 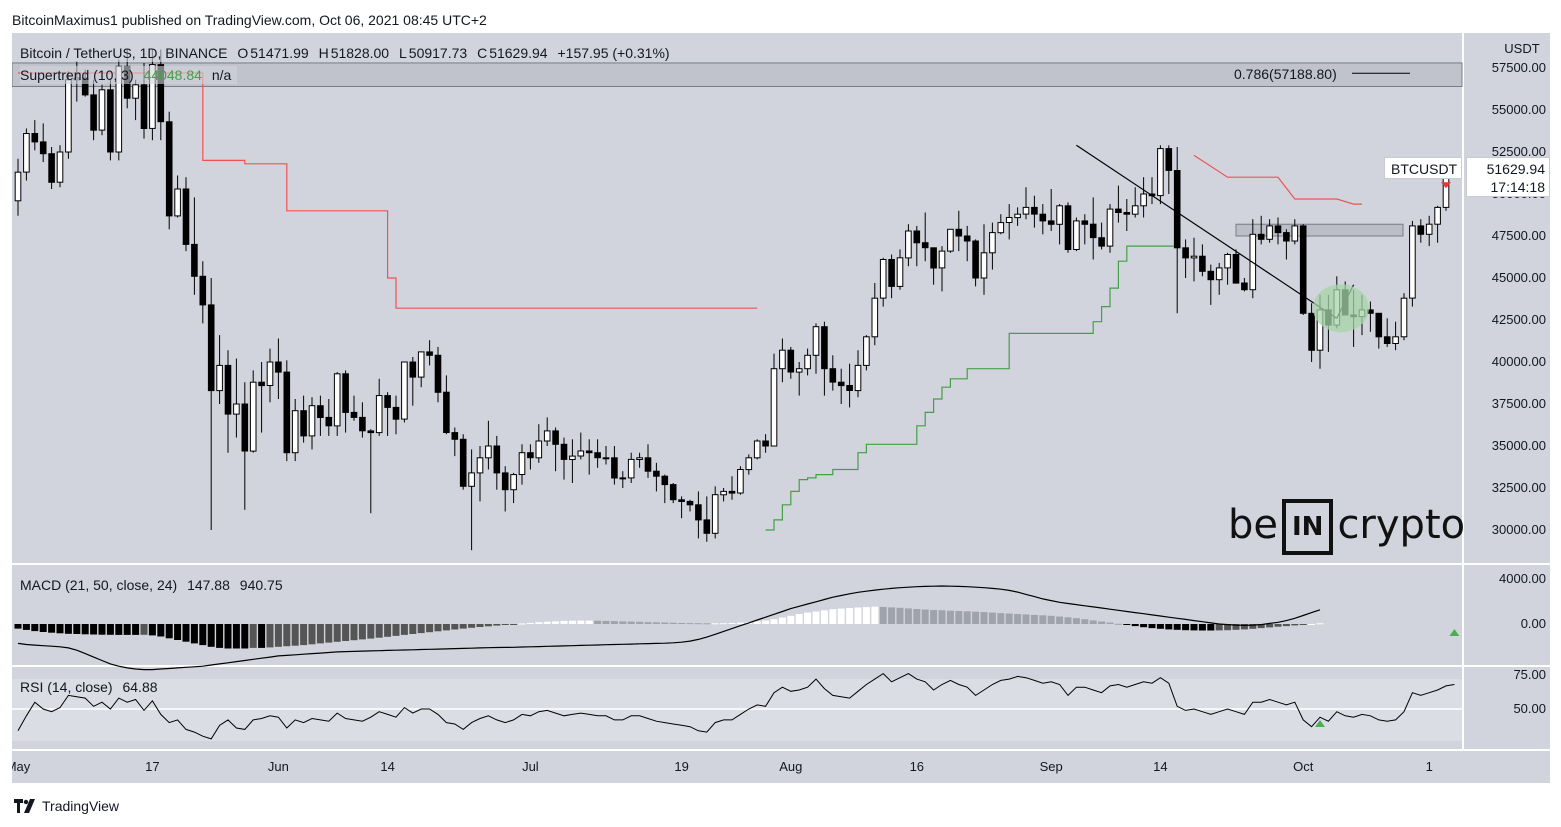 I want to click on macd-line, so click(x=669, y=628).